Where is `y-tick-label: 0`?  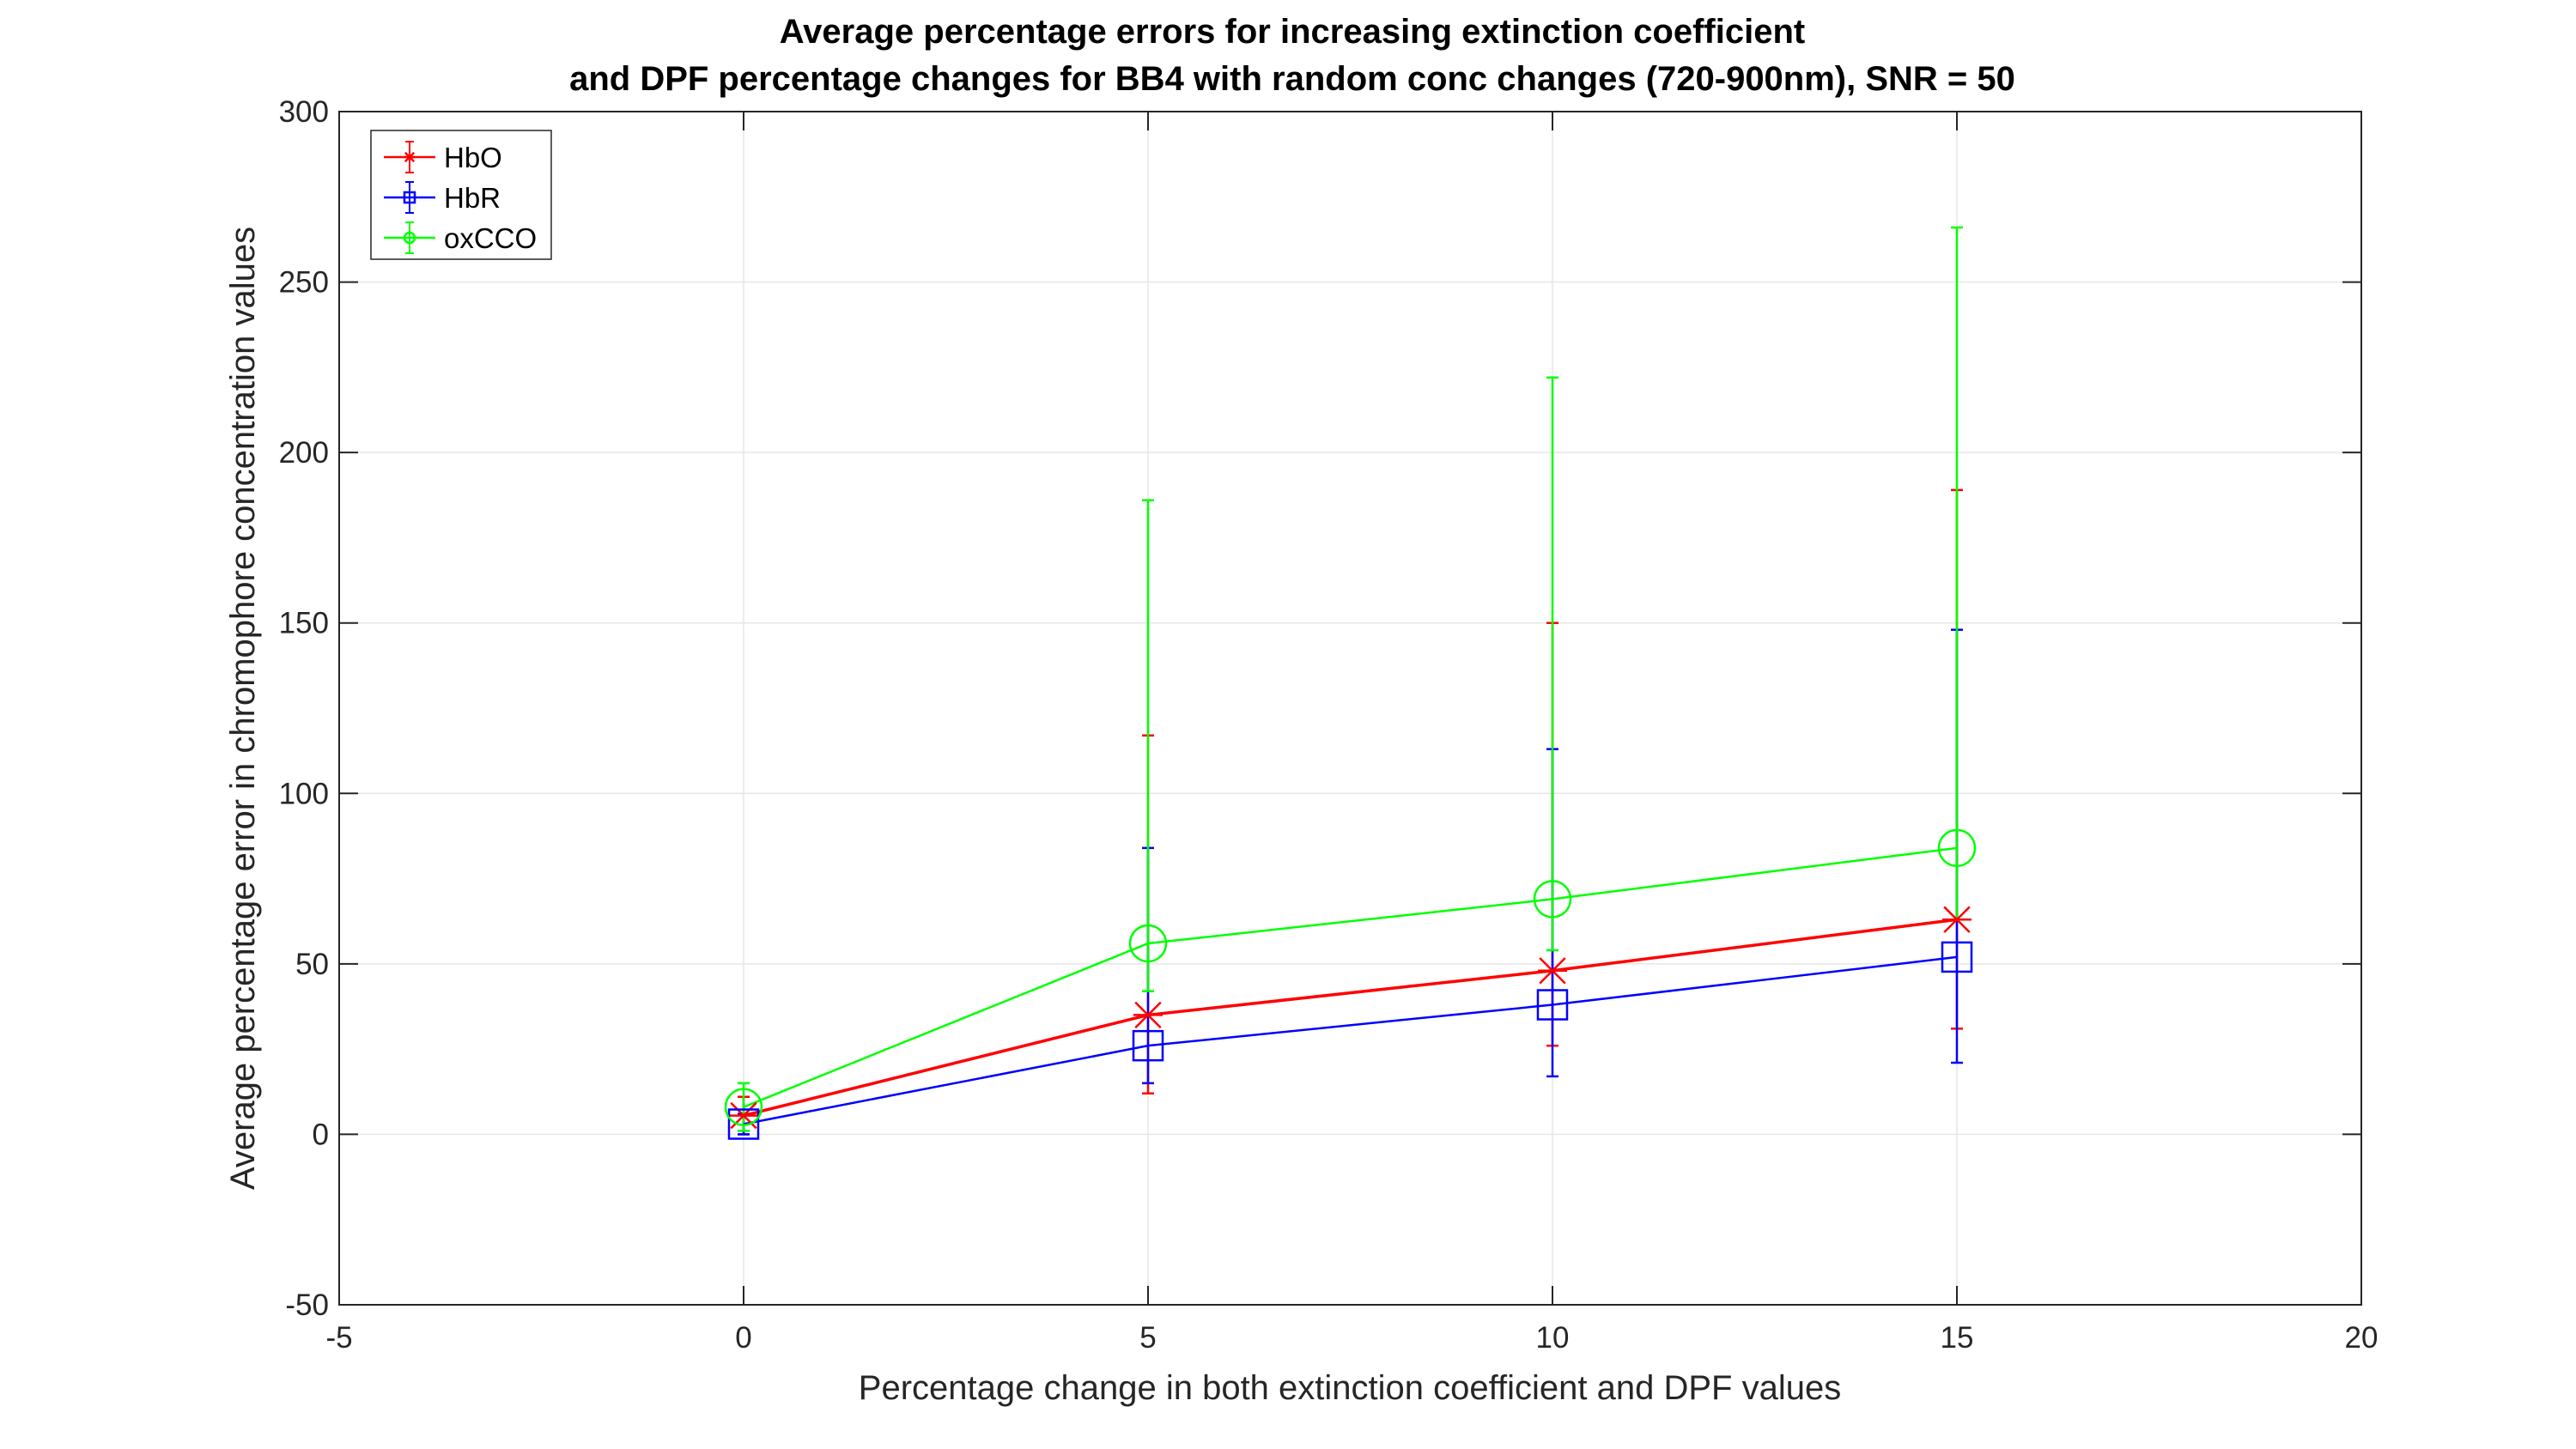 y-tick-label: 0 is located at coordinates (321, 1134).